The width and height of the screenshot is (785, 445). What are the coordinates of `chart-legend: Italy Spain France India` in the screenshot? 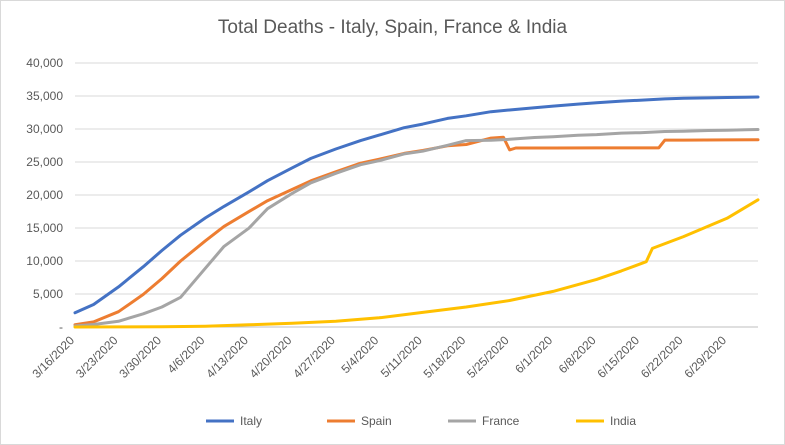 It's located at (421, 421).